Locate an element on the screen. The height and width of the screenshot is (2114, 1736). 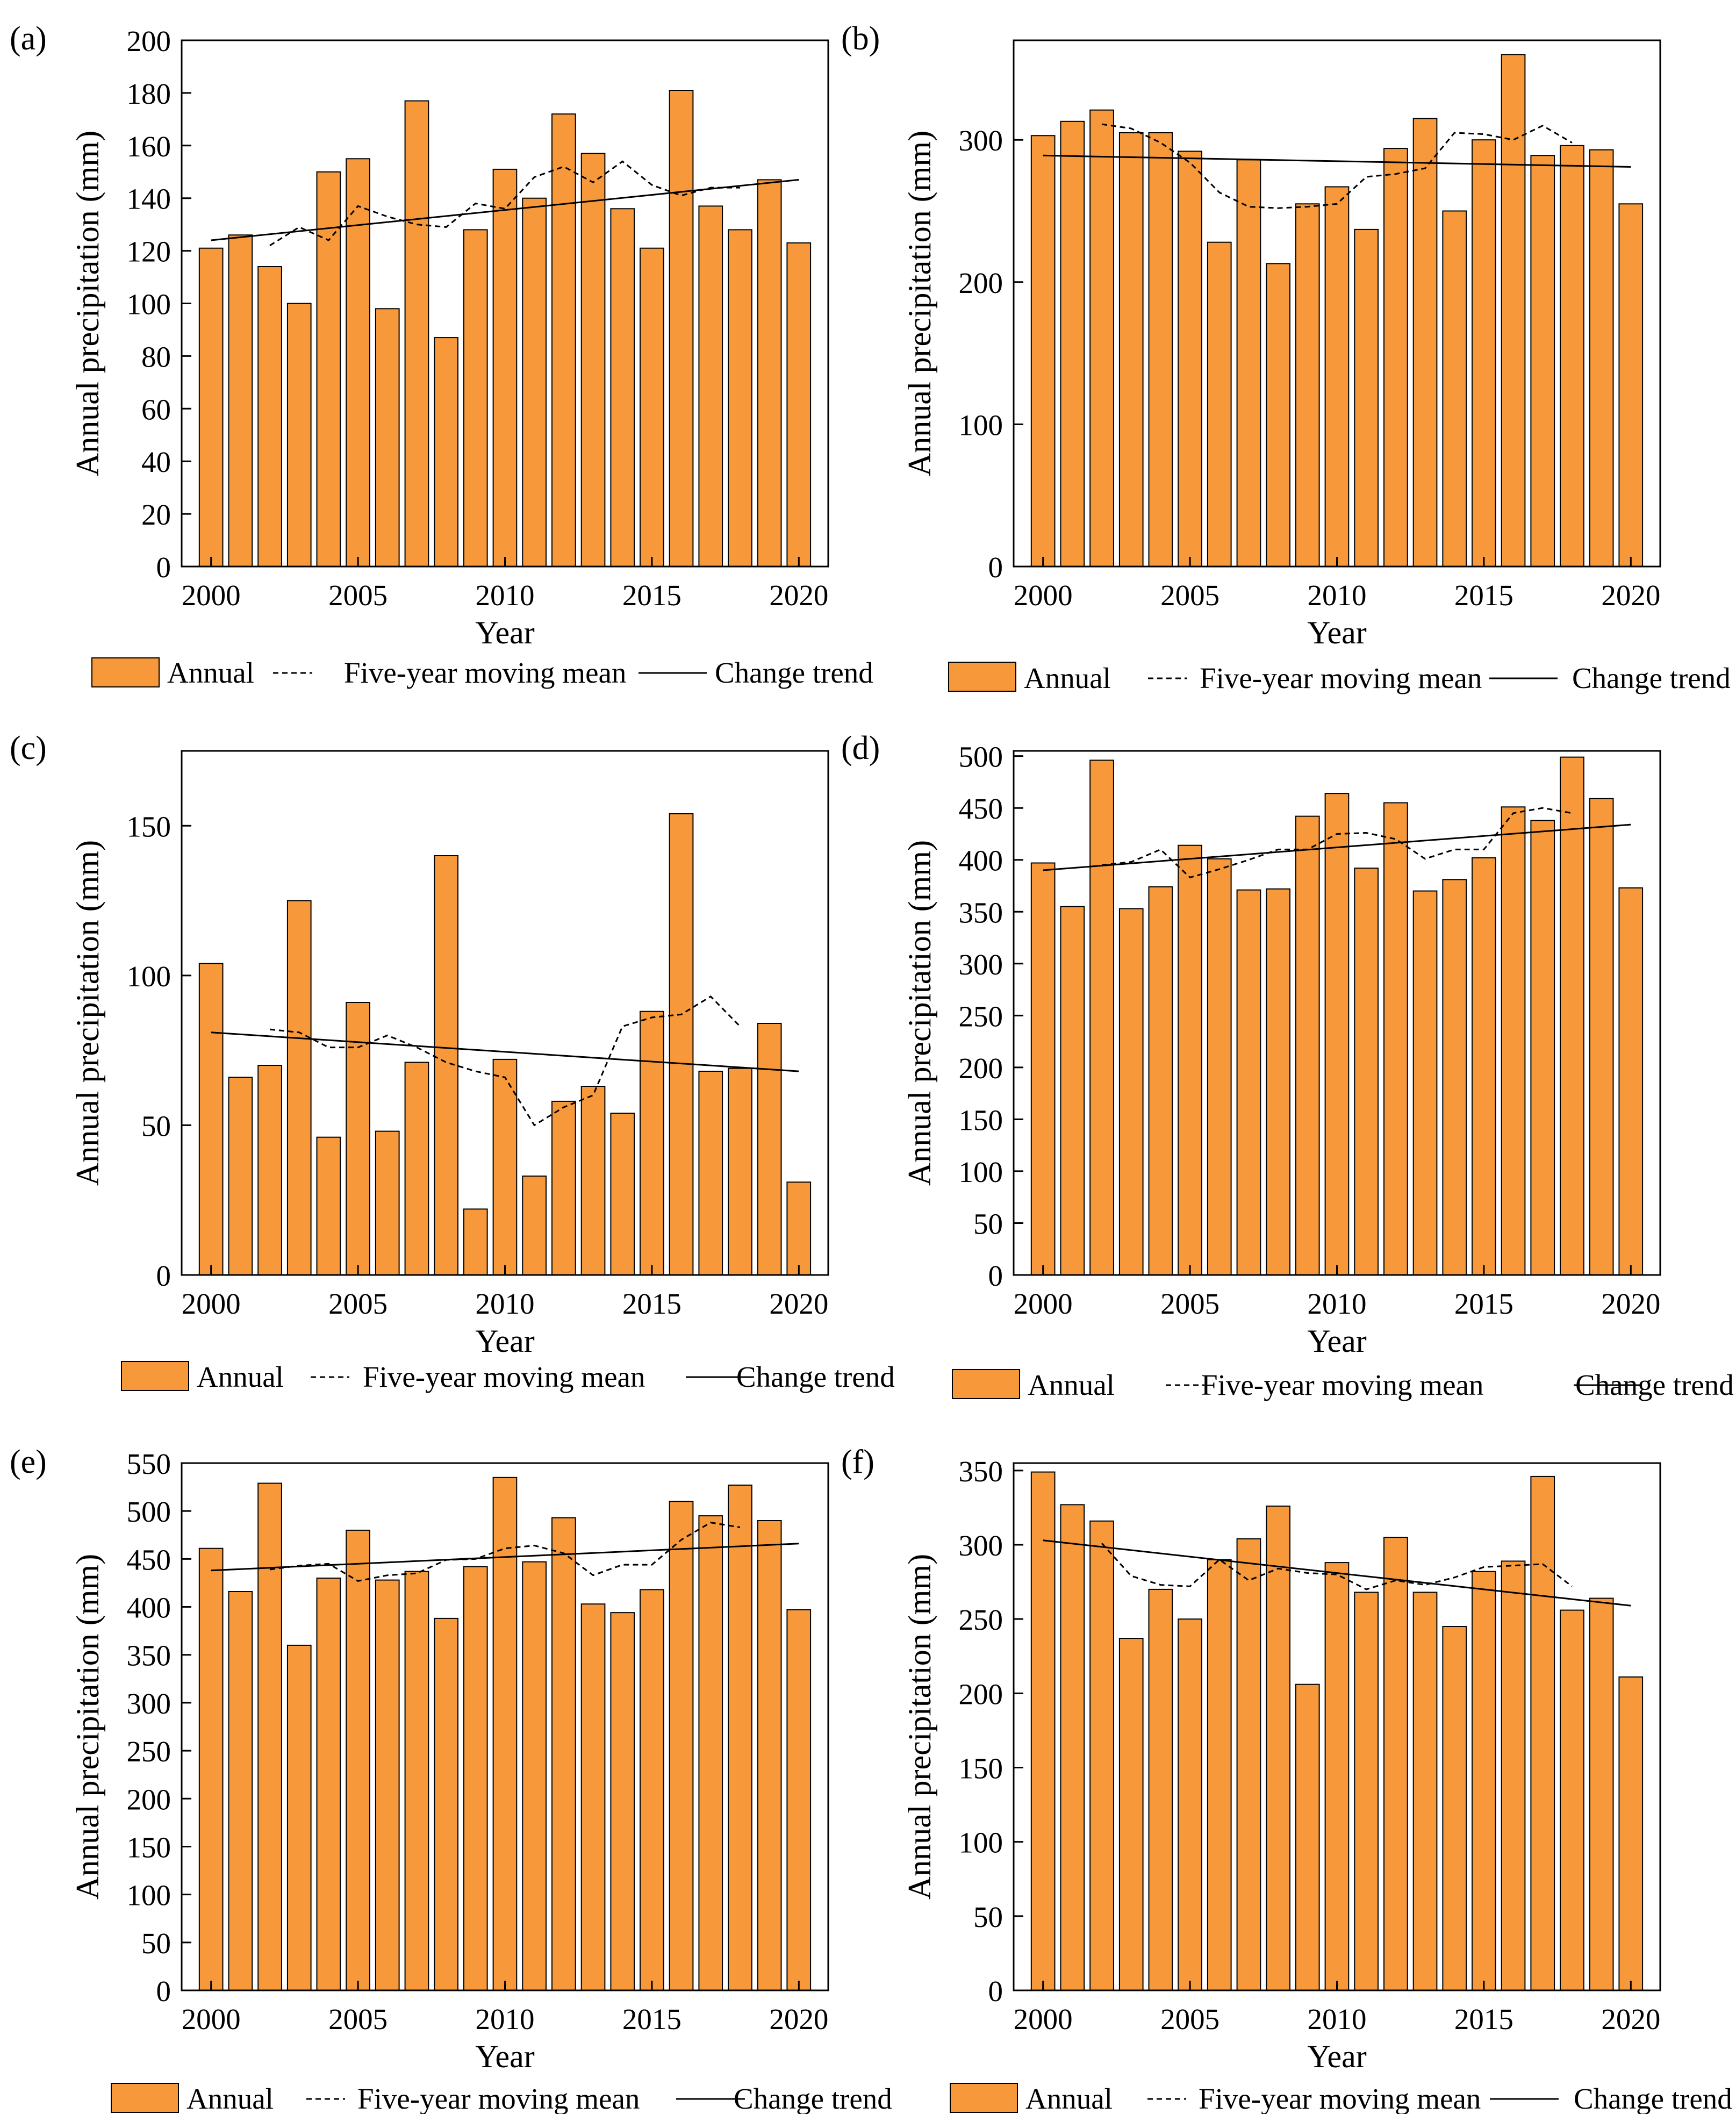
panel-label: (d) is located at coordinates (860, 748).